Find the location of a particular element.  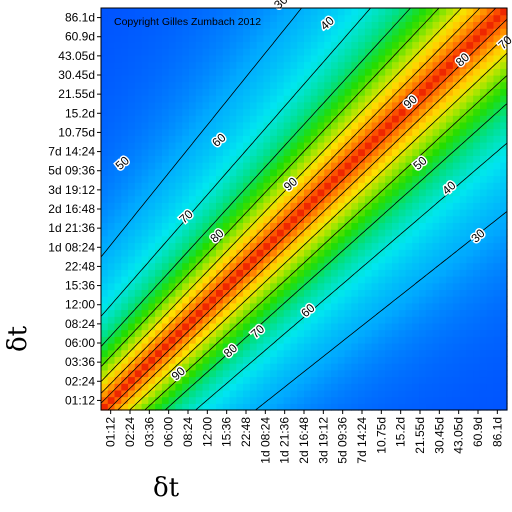

x-tick-label: 03:36 is located at coordinates (149, 432).